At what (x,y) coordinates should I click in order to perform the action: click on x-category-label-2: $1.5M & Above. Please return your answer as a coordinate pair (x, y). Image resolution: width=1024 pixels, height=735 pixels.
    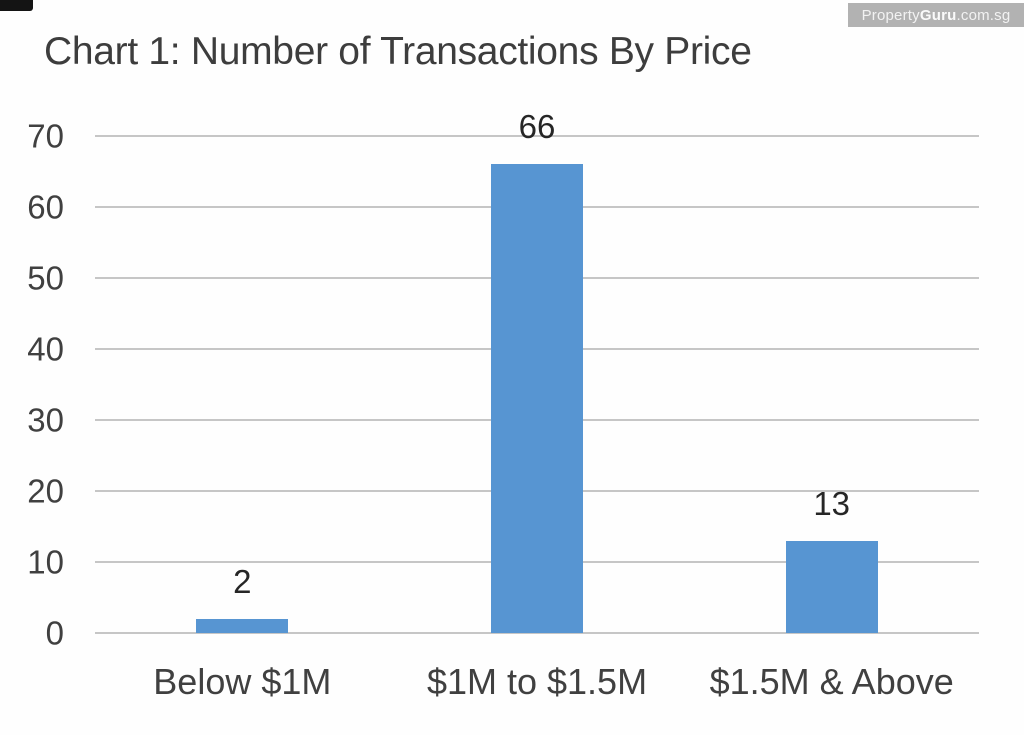
    Looking at the image, I should click on (831, 681).